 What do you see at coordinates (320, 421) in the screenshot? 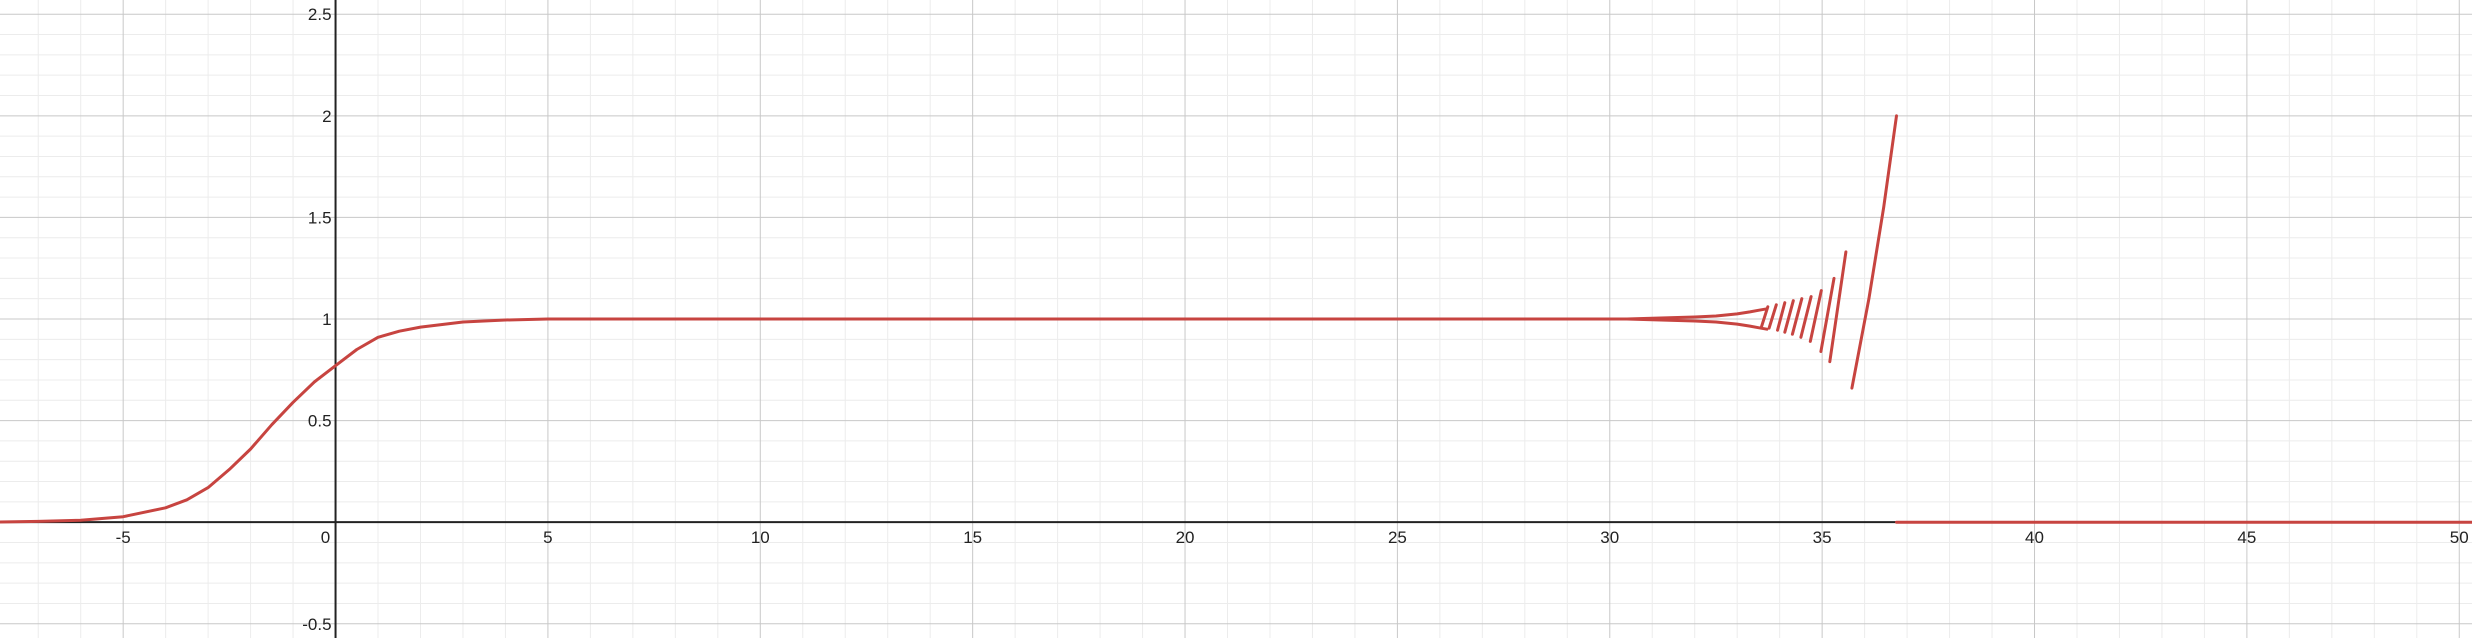
I see `y-tick-label: 0.5` at bounding box center [320, 421].